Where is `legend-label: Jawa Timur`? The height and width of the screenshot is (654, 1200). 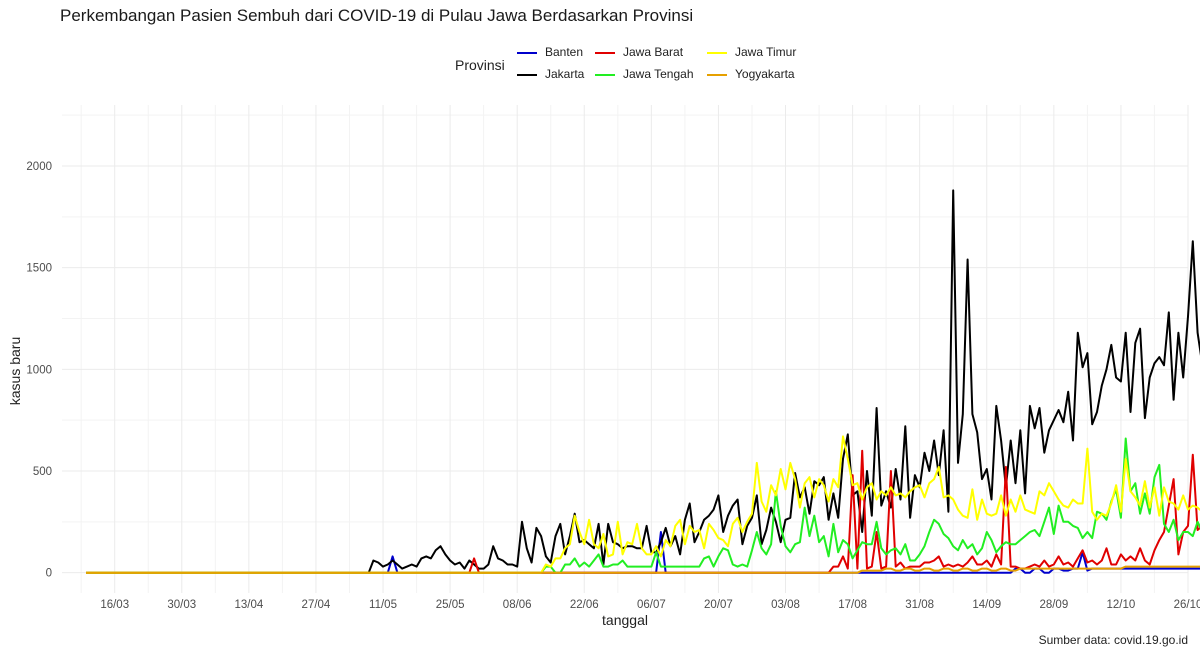
legend-label: Jawa Timur is located at coordinates (766, 52).